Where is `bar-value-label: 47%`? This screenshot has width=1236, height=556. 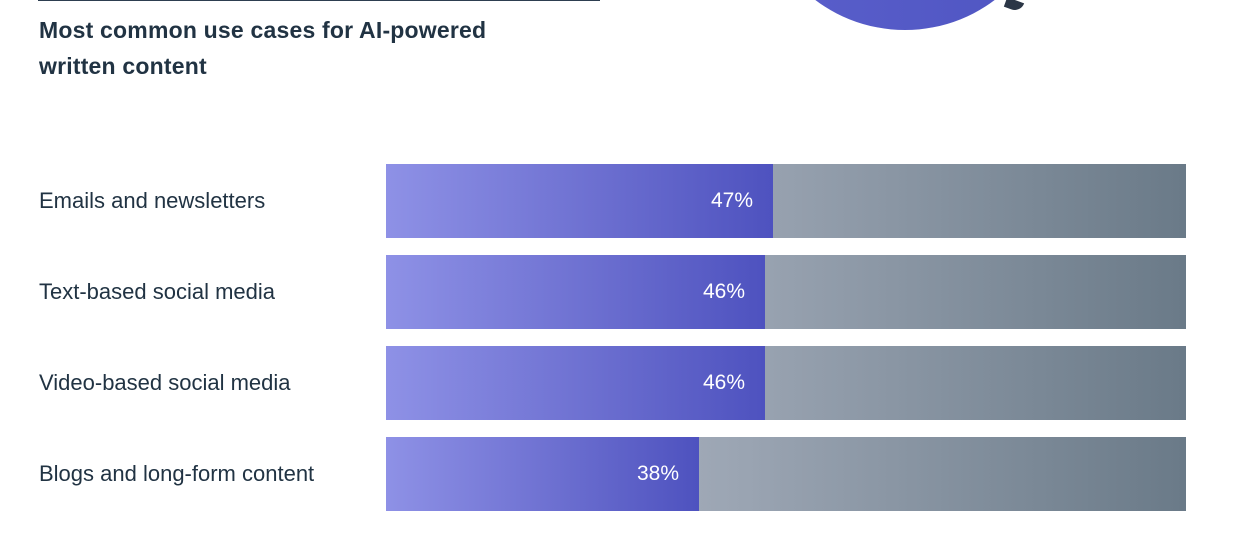
bar-value-label: 47% is located at coordinates (731, 200).